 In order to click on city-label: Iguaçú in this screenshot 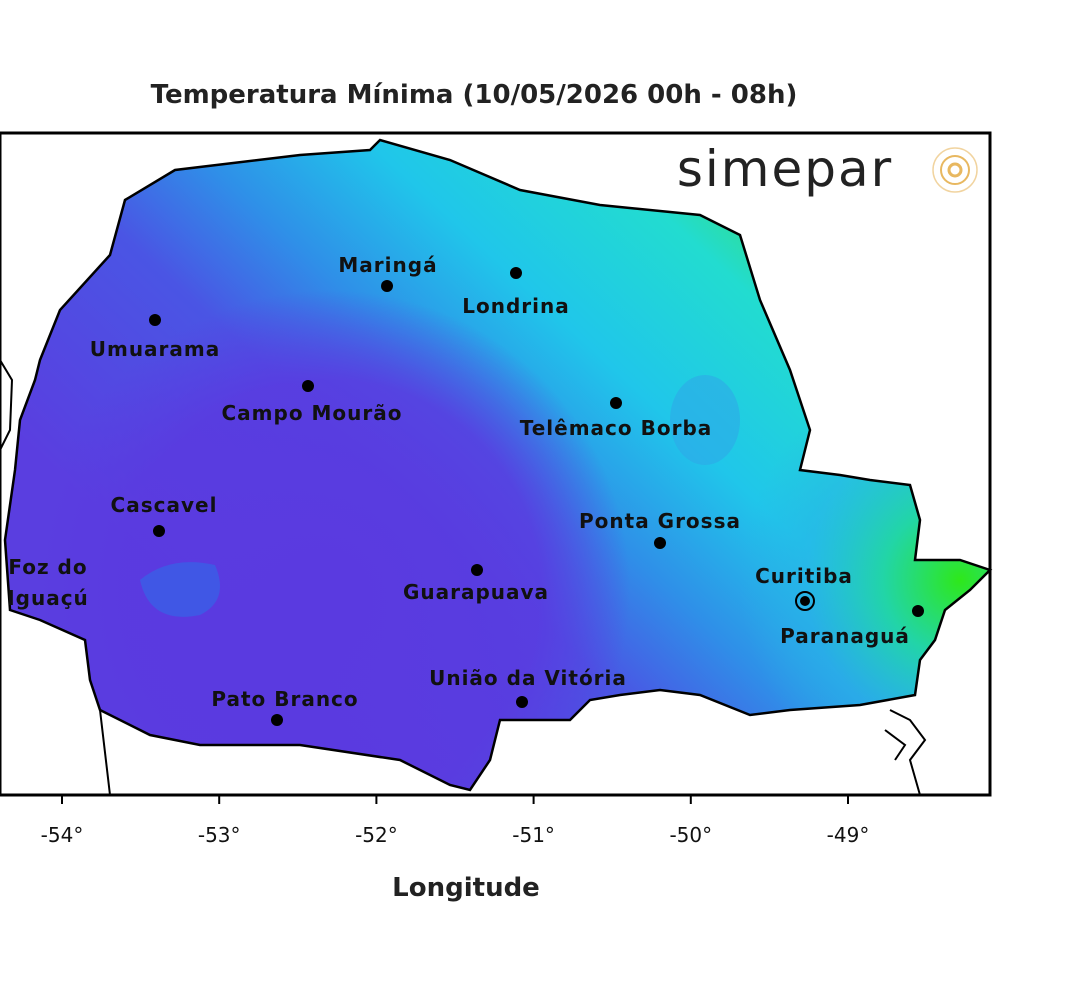, I will do `click(48, 598)`.